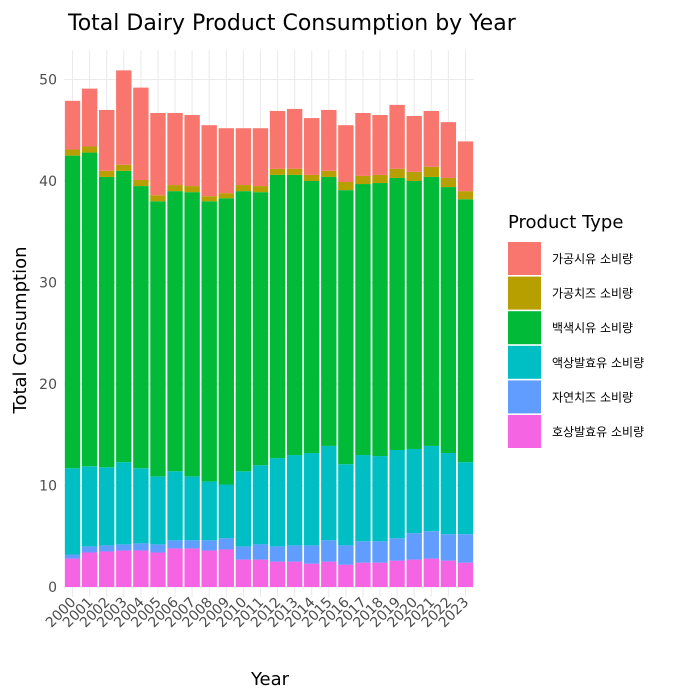 This screenshot has height=699, width=684. Describe the element at coordinates (592, 294) in the screenshot. I see `legend-label: 가공치즈 소비량` at that location.